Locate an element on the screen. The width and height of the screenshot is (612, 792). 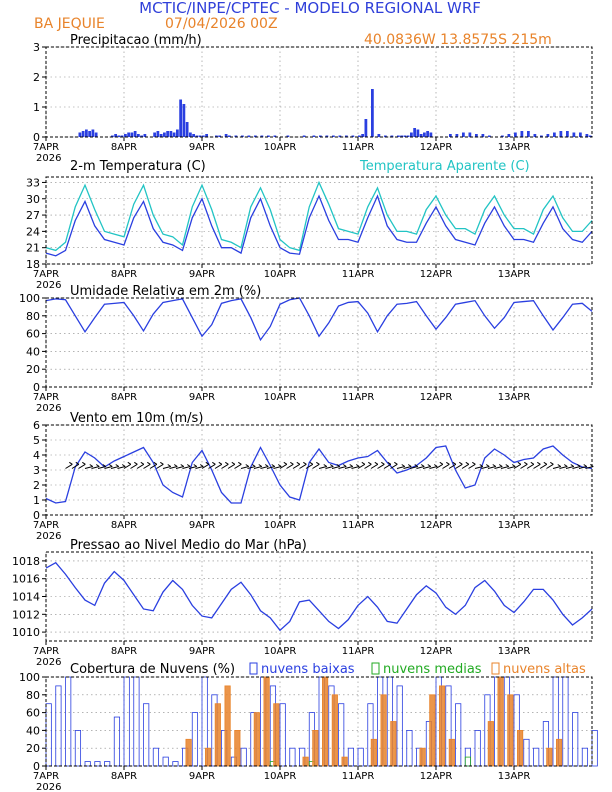
y-tick-label: 4 is located at coordinates (36, 455).